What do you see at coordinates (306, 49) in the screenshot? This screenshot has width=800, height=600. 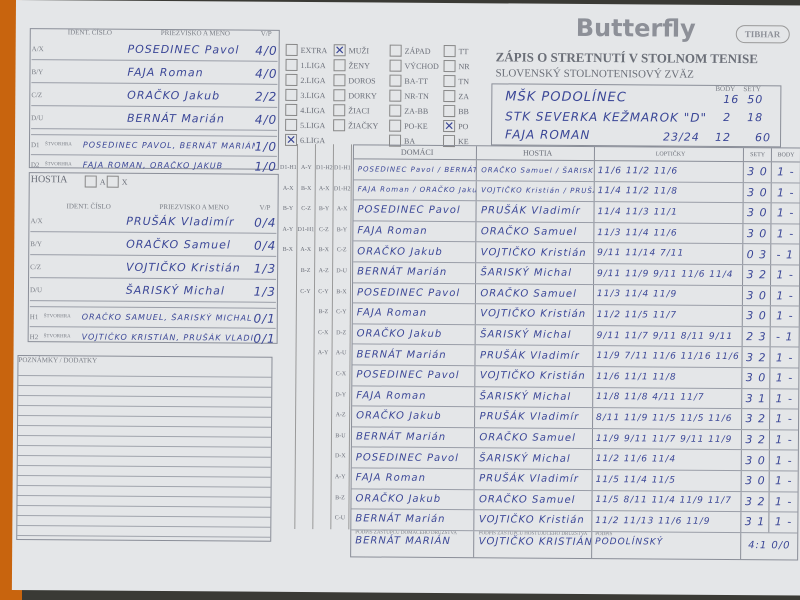 I see `checkbox-extra: EXTRA` at bounding box center [306, 49].